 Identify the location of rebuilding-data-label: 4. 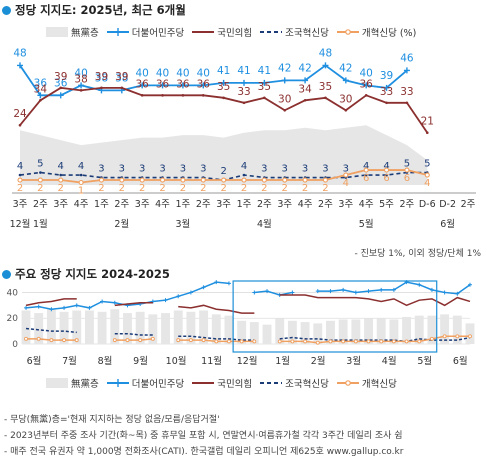
(366, 166).